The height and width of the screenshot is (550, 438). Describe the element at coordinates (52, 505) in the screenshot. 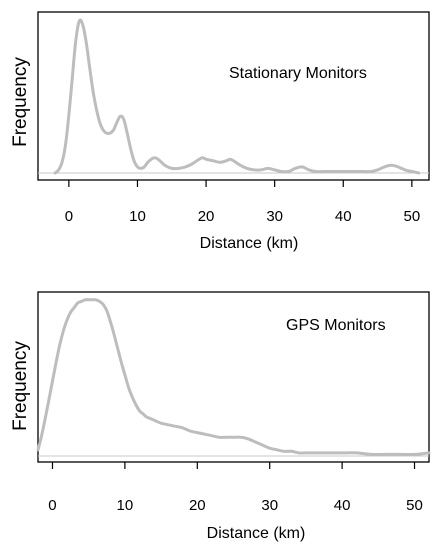

I see `x-tick-label-gps-0: 0` at that location.